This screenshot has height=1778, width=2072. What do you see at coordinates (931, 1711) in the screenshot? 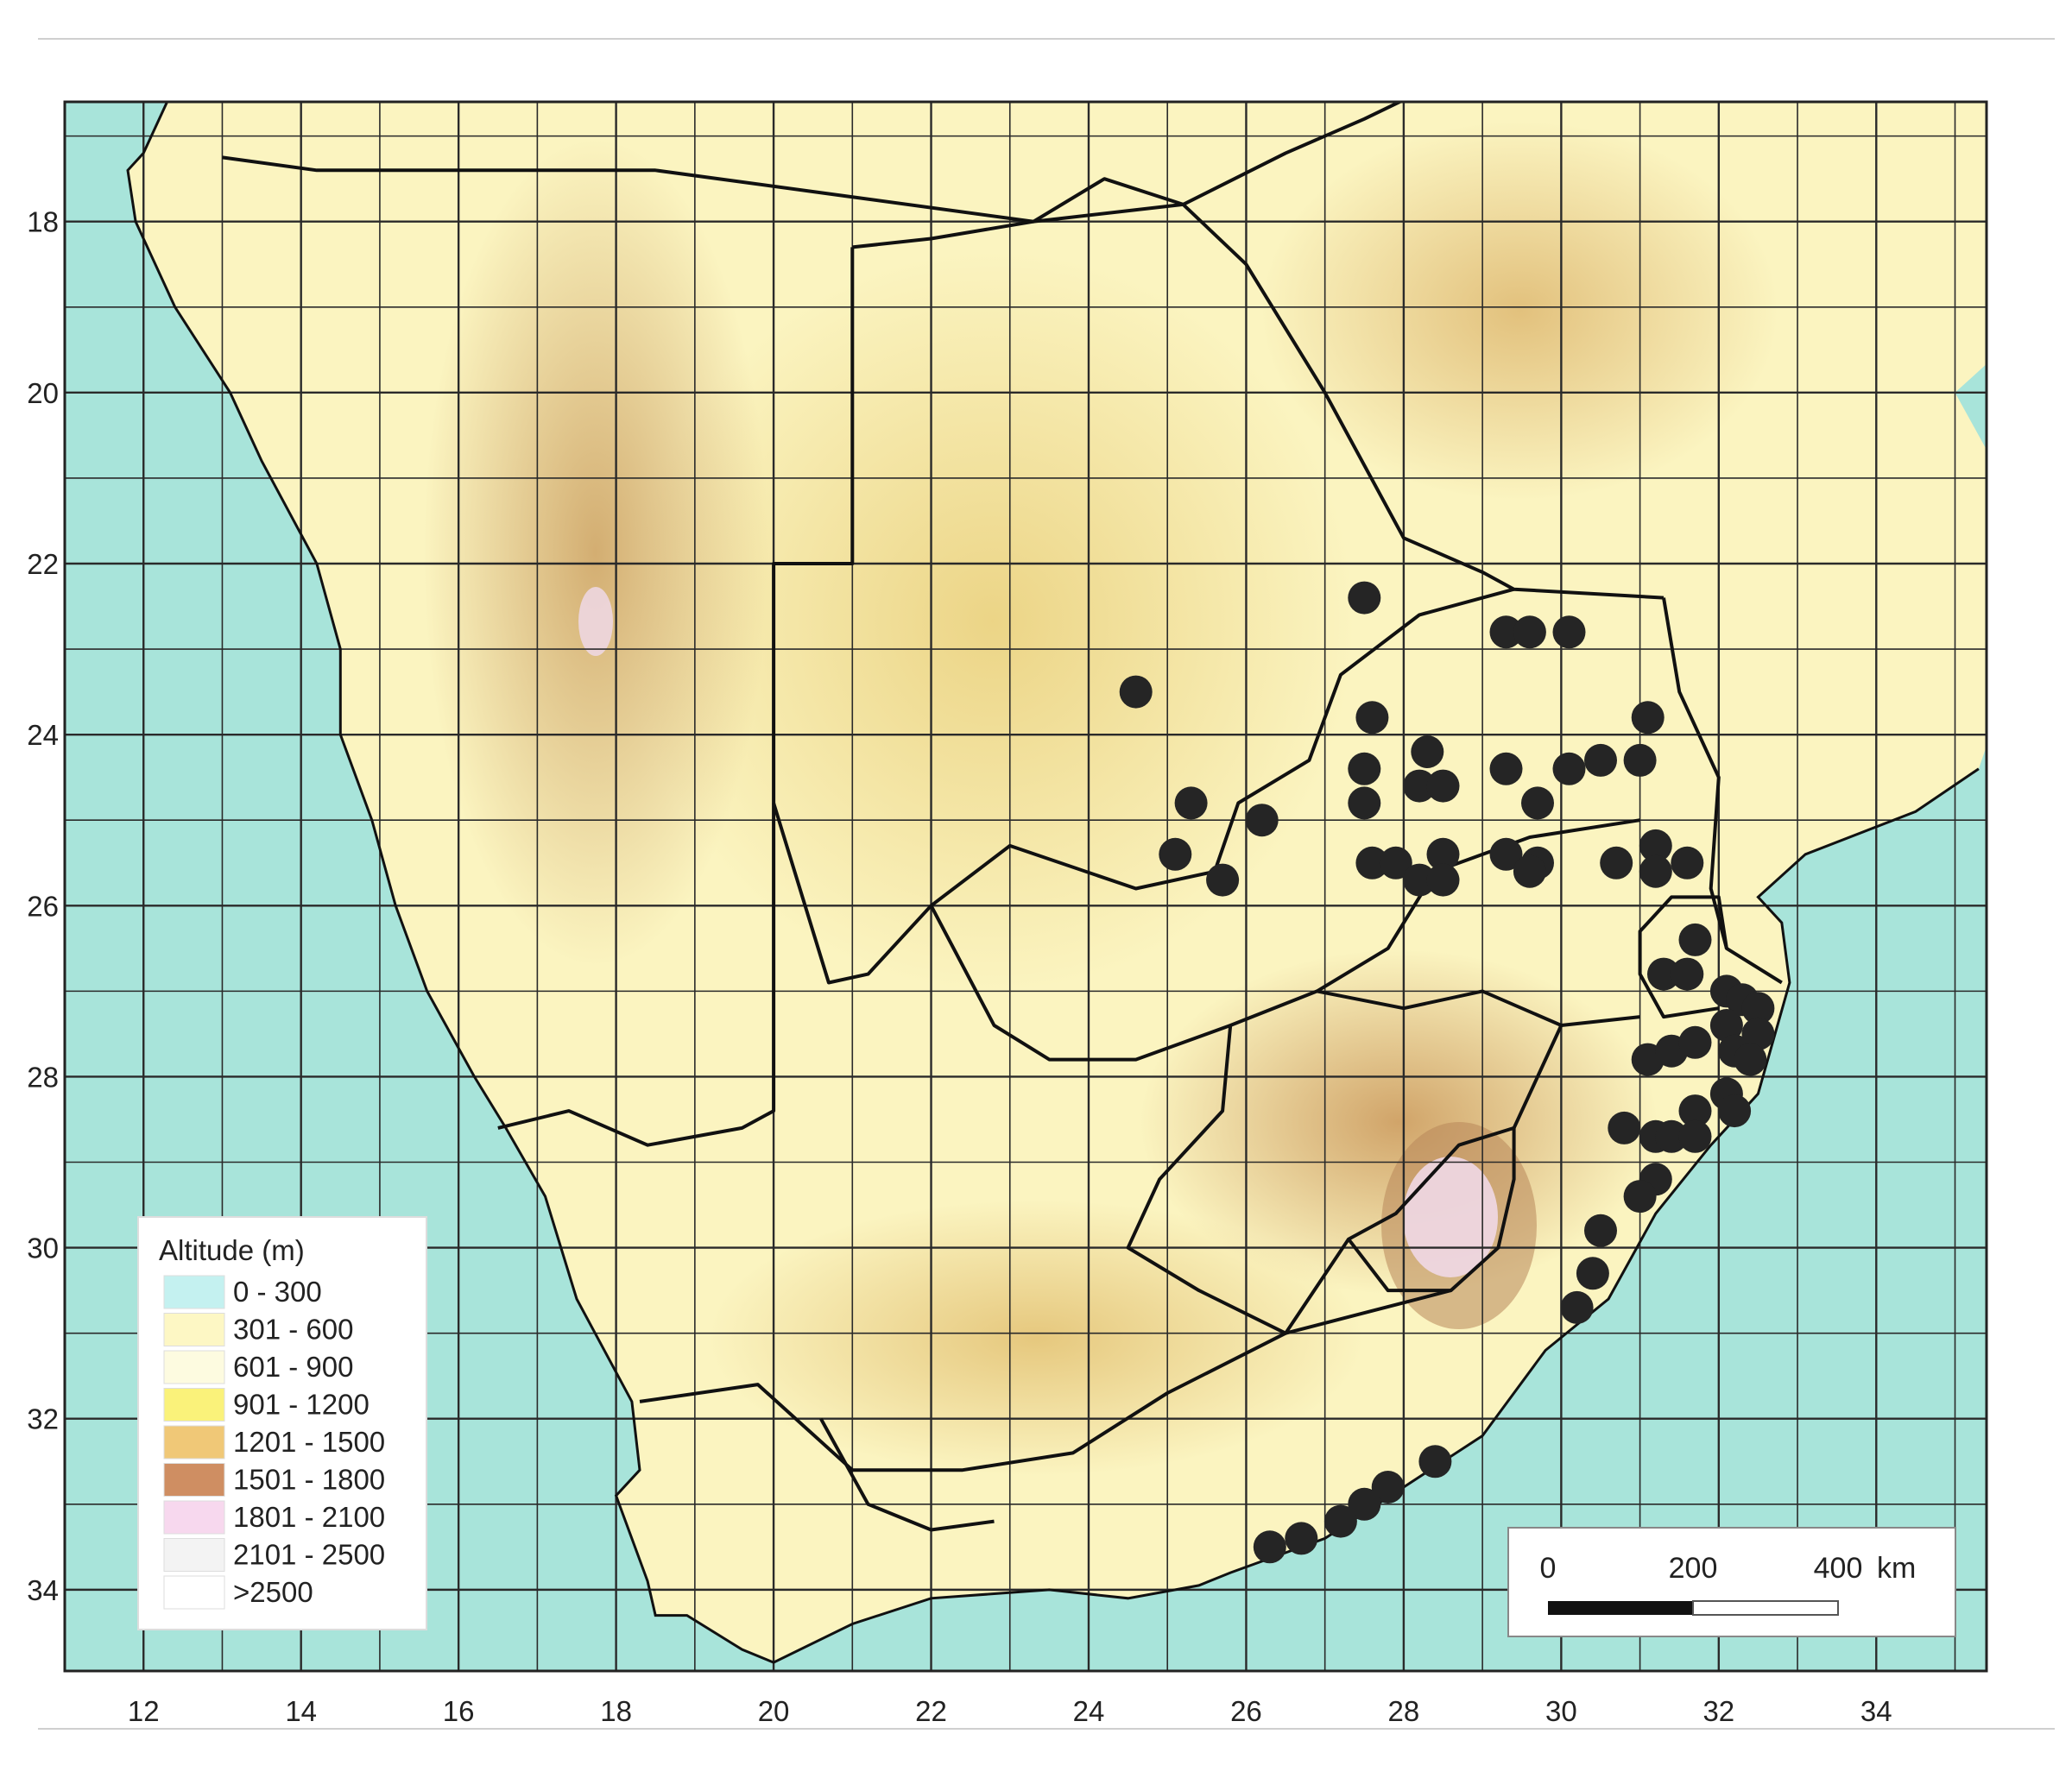
I see `x-tick-label: 22` at bounding box center [931, 1711].